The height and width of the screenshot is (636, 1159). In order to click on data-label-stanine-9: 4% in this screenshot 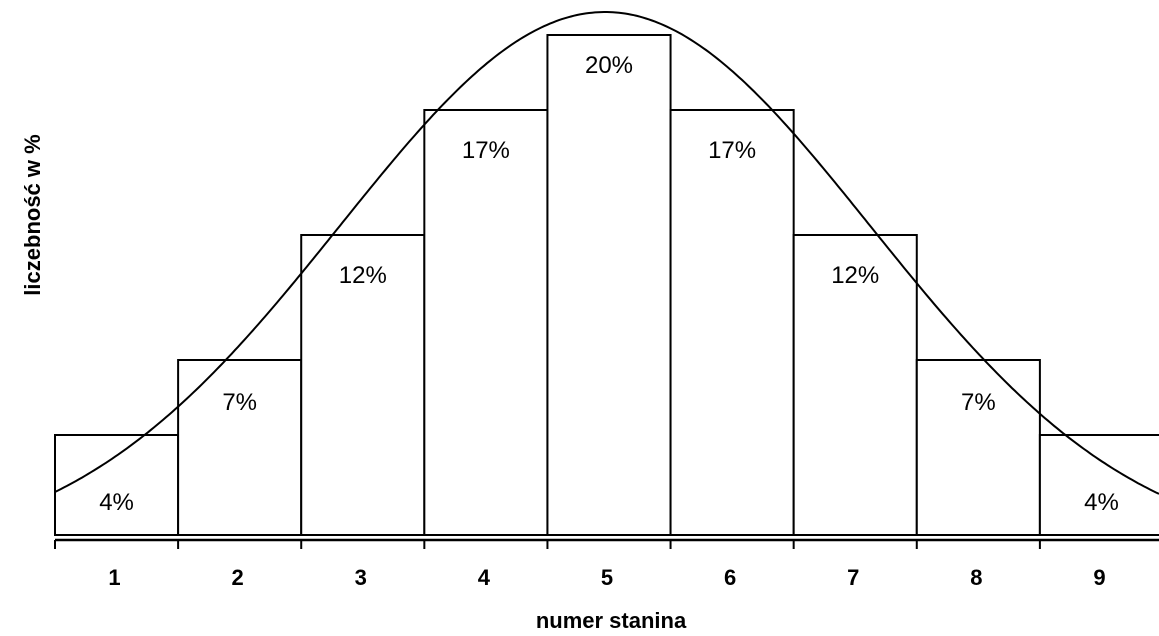, I will do `click(1101, 502)`.